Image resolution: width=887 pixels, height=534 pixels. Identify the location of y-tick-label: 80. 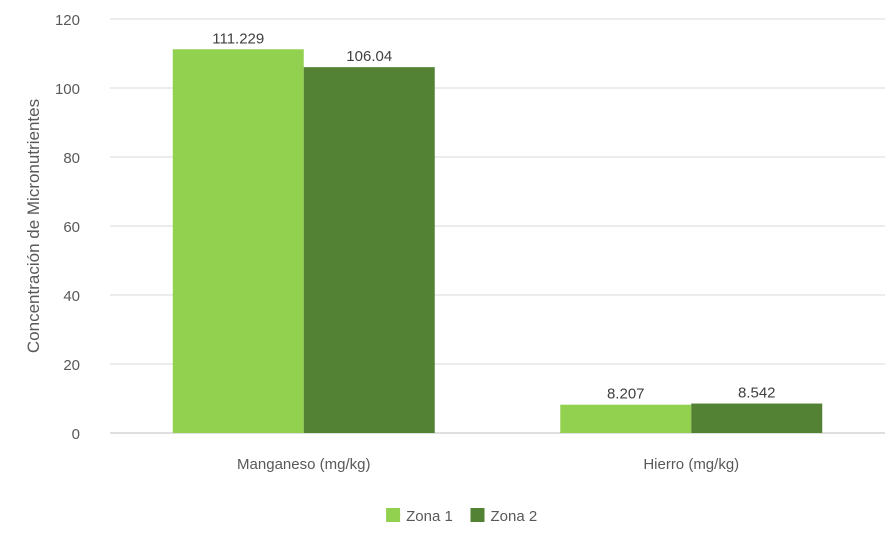
(71, 158).